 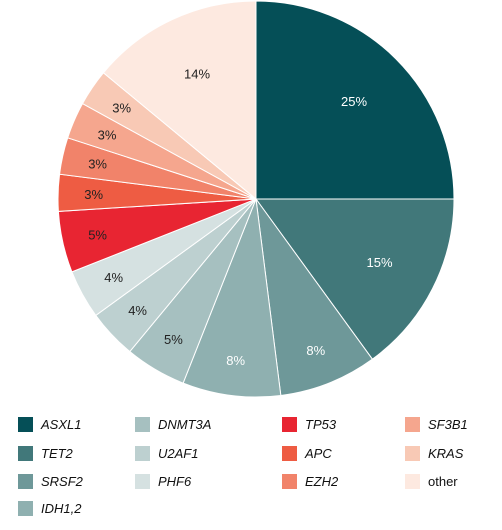 I want to click on legend-item: SF3B1, so click(x=436, y=424).